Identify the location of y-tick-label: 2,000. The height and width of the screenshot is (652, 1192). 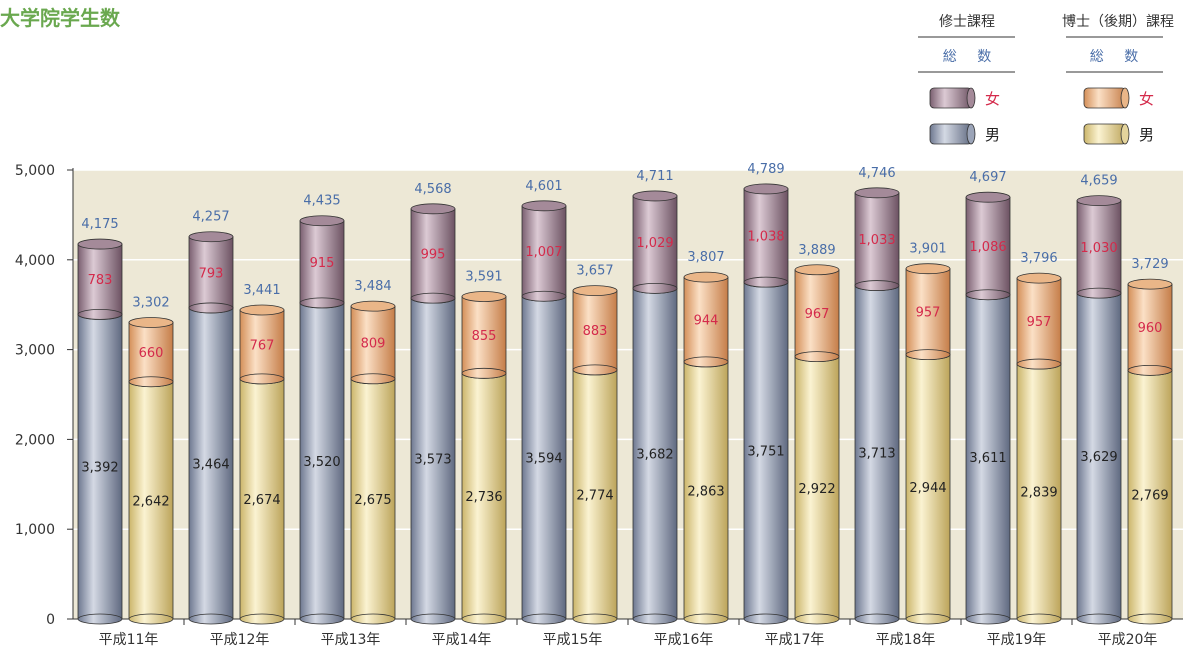
(35, 440).